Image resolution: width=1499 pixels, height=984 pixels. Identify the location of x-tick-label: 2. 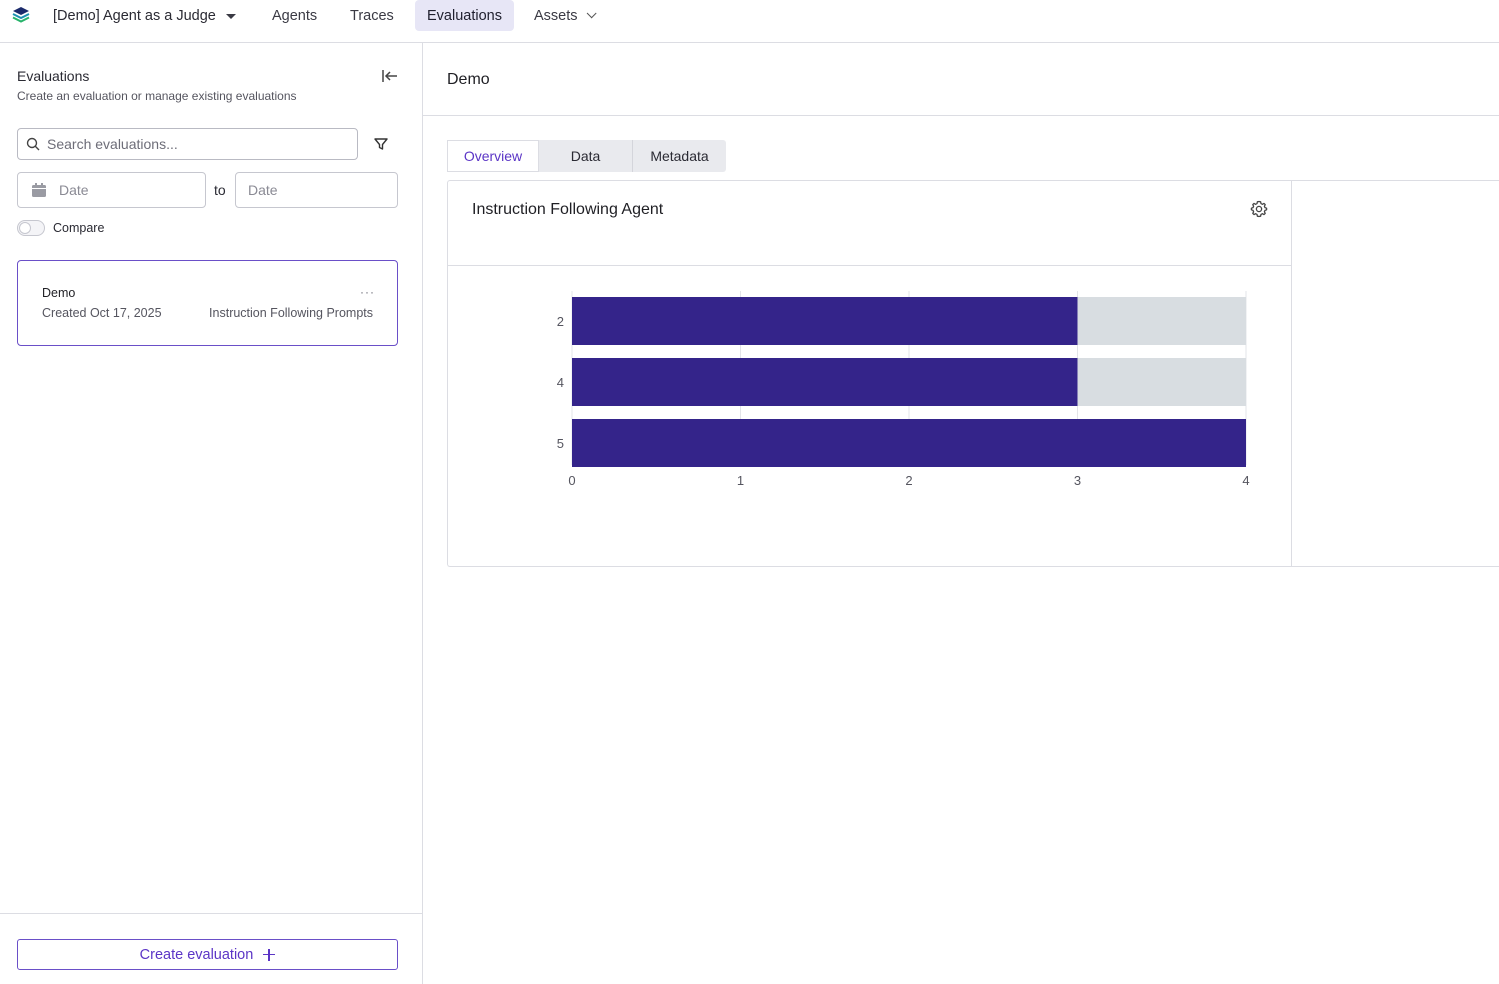
(908, 480).